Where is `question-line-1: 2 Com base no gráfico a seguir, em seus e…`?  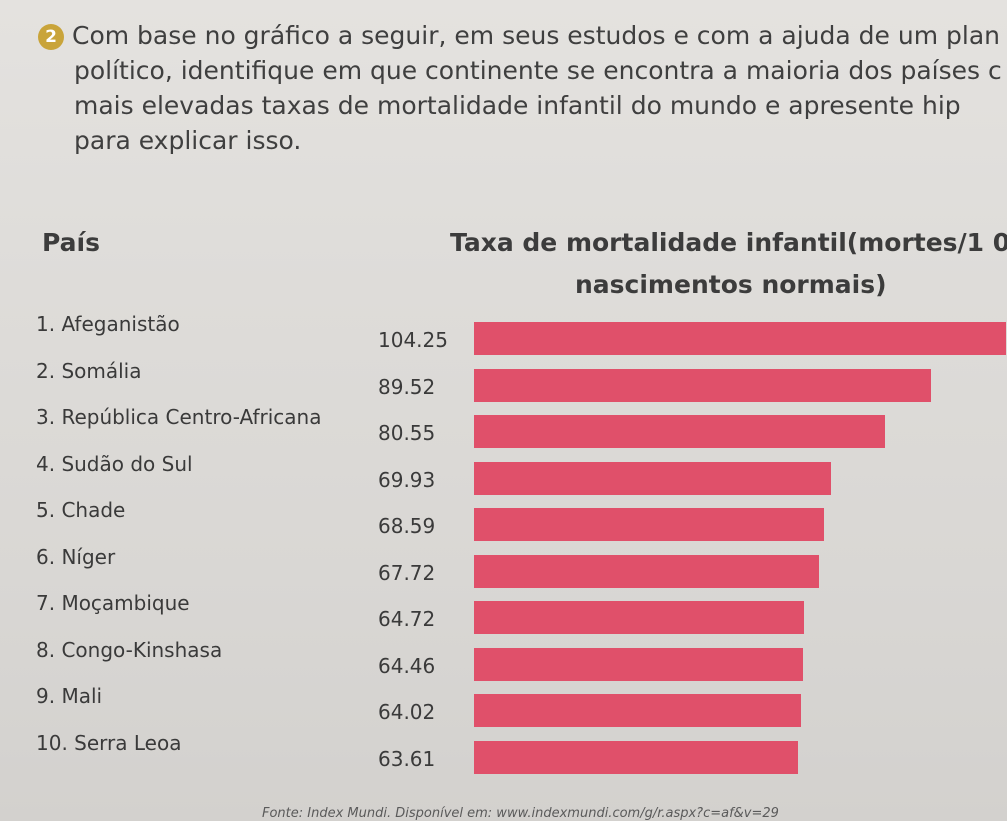
question-line-1: 2 Com base no gráfico a seguir, em seus e… is located at coordinates (522, 35).